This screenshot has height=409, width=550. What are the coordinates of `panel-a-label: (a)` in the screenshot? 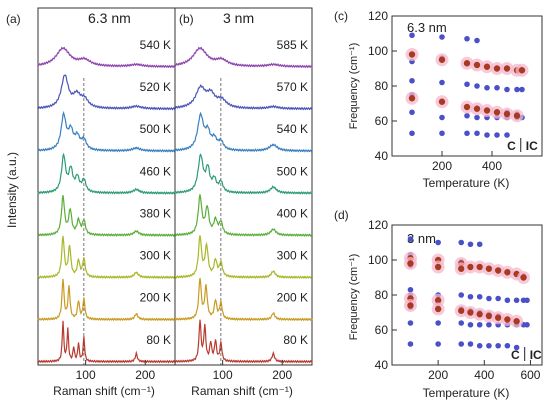 It's located at (13, 19).